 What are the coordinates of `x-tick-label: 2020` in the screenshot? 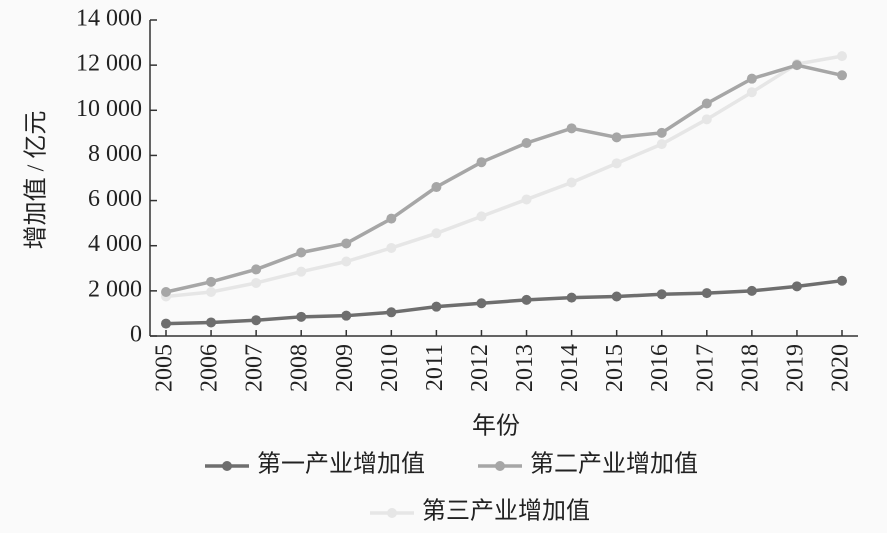 It's located at (841, 368).